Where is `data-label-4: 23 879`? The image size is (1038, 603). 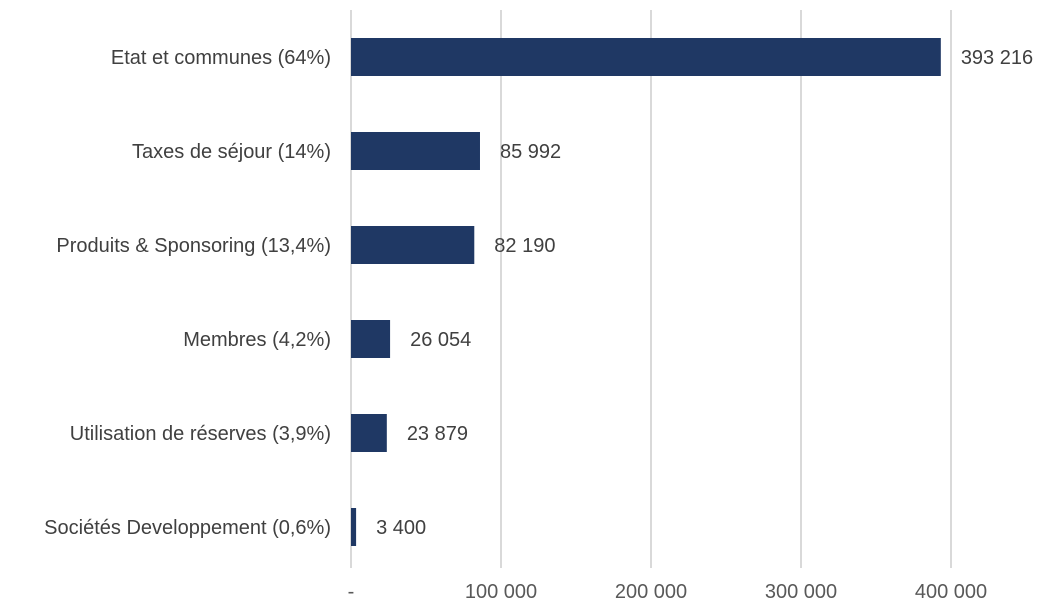 data-label-4: 23 879 is located at coordinates (437, 434).